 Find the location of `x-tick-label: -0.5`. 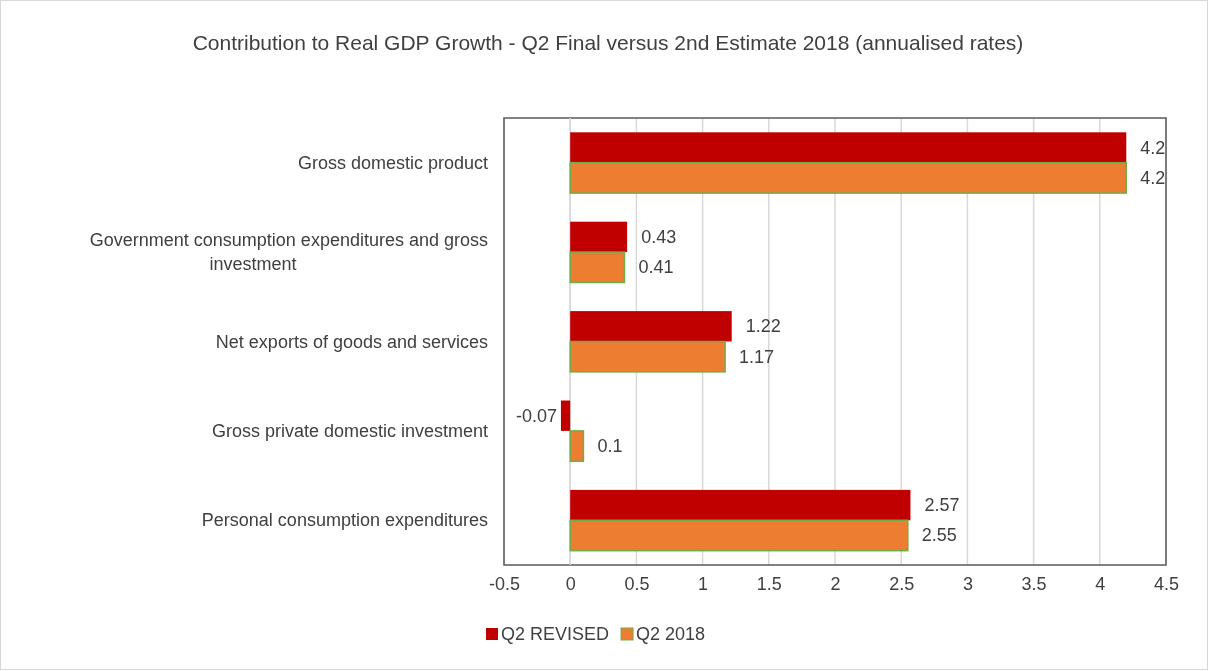

x-tick-label: -0.5 is located at coordinates (504, 583).